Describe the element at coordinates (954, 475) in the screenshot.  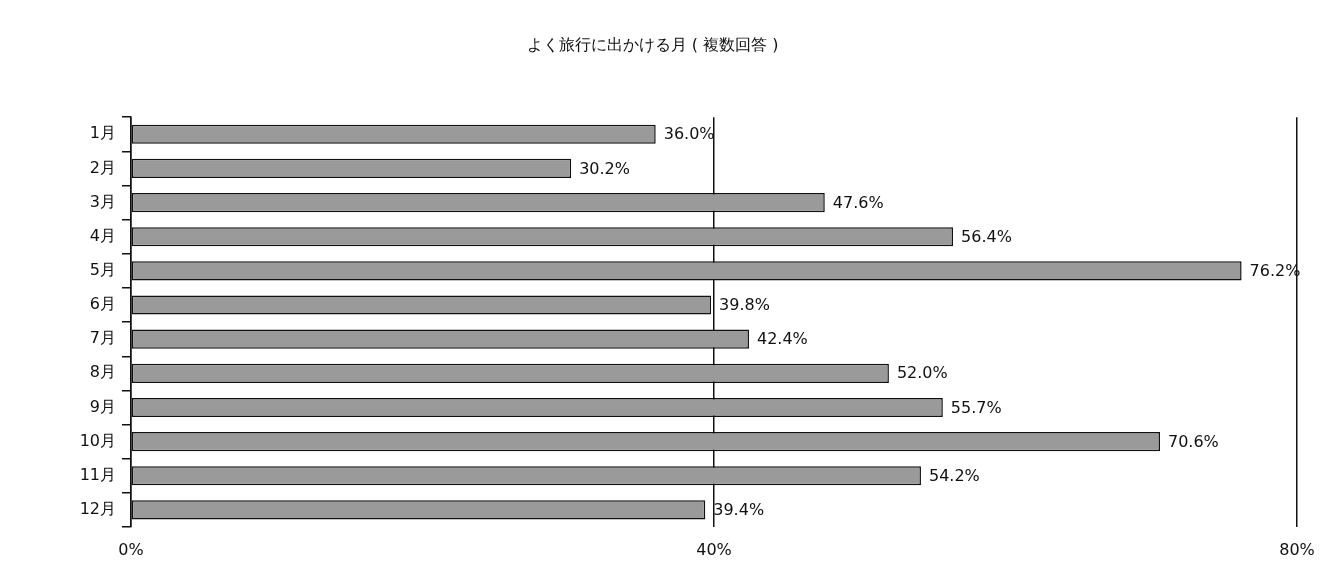
I see `data-label: 54.2%` at that location.